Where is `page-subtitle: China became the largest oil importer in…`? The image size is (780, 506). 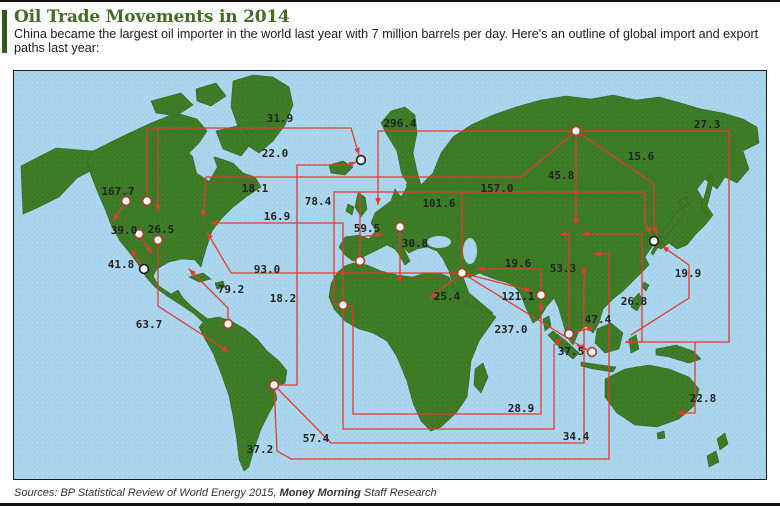
page-subtitle: China became the largest oil importer in… is located at coordinates (386, 41).